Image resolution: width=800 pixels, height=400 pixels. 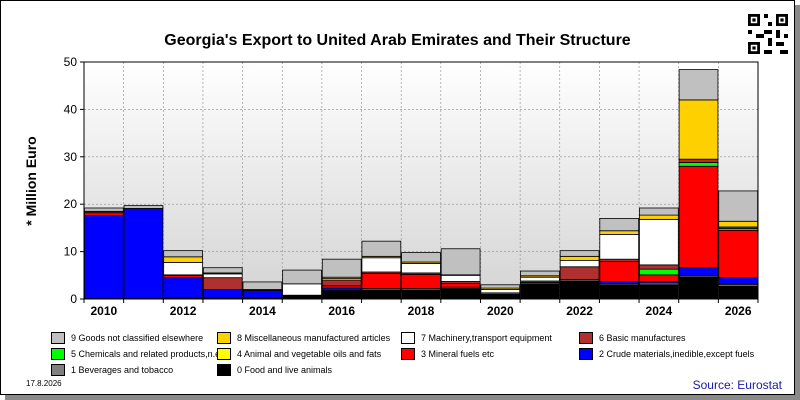 What do you see at coordinates (71, 62) in the screenshot?
I see `y-tick-label: 50` at bounding box center [71, 62].